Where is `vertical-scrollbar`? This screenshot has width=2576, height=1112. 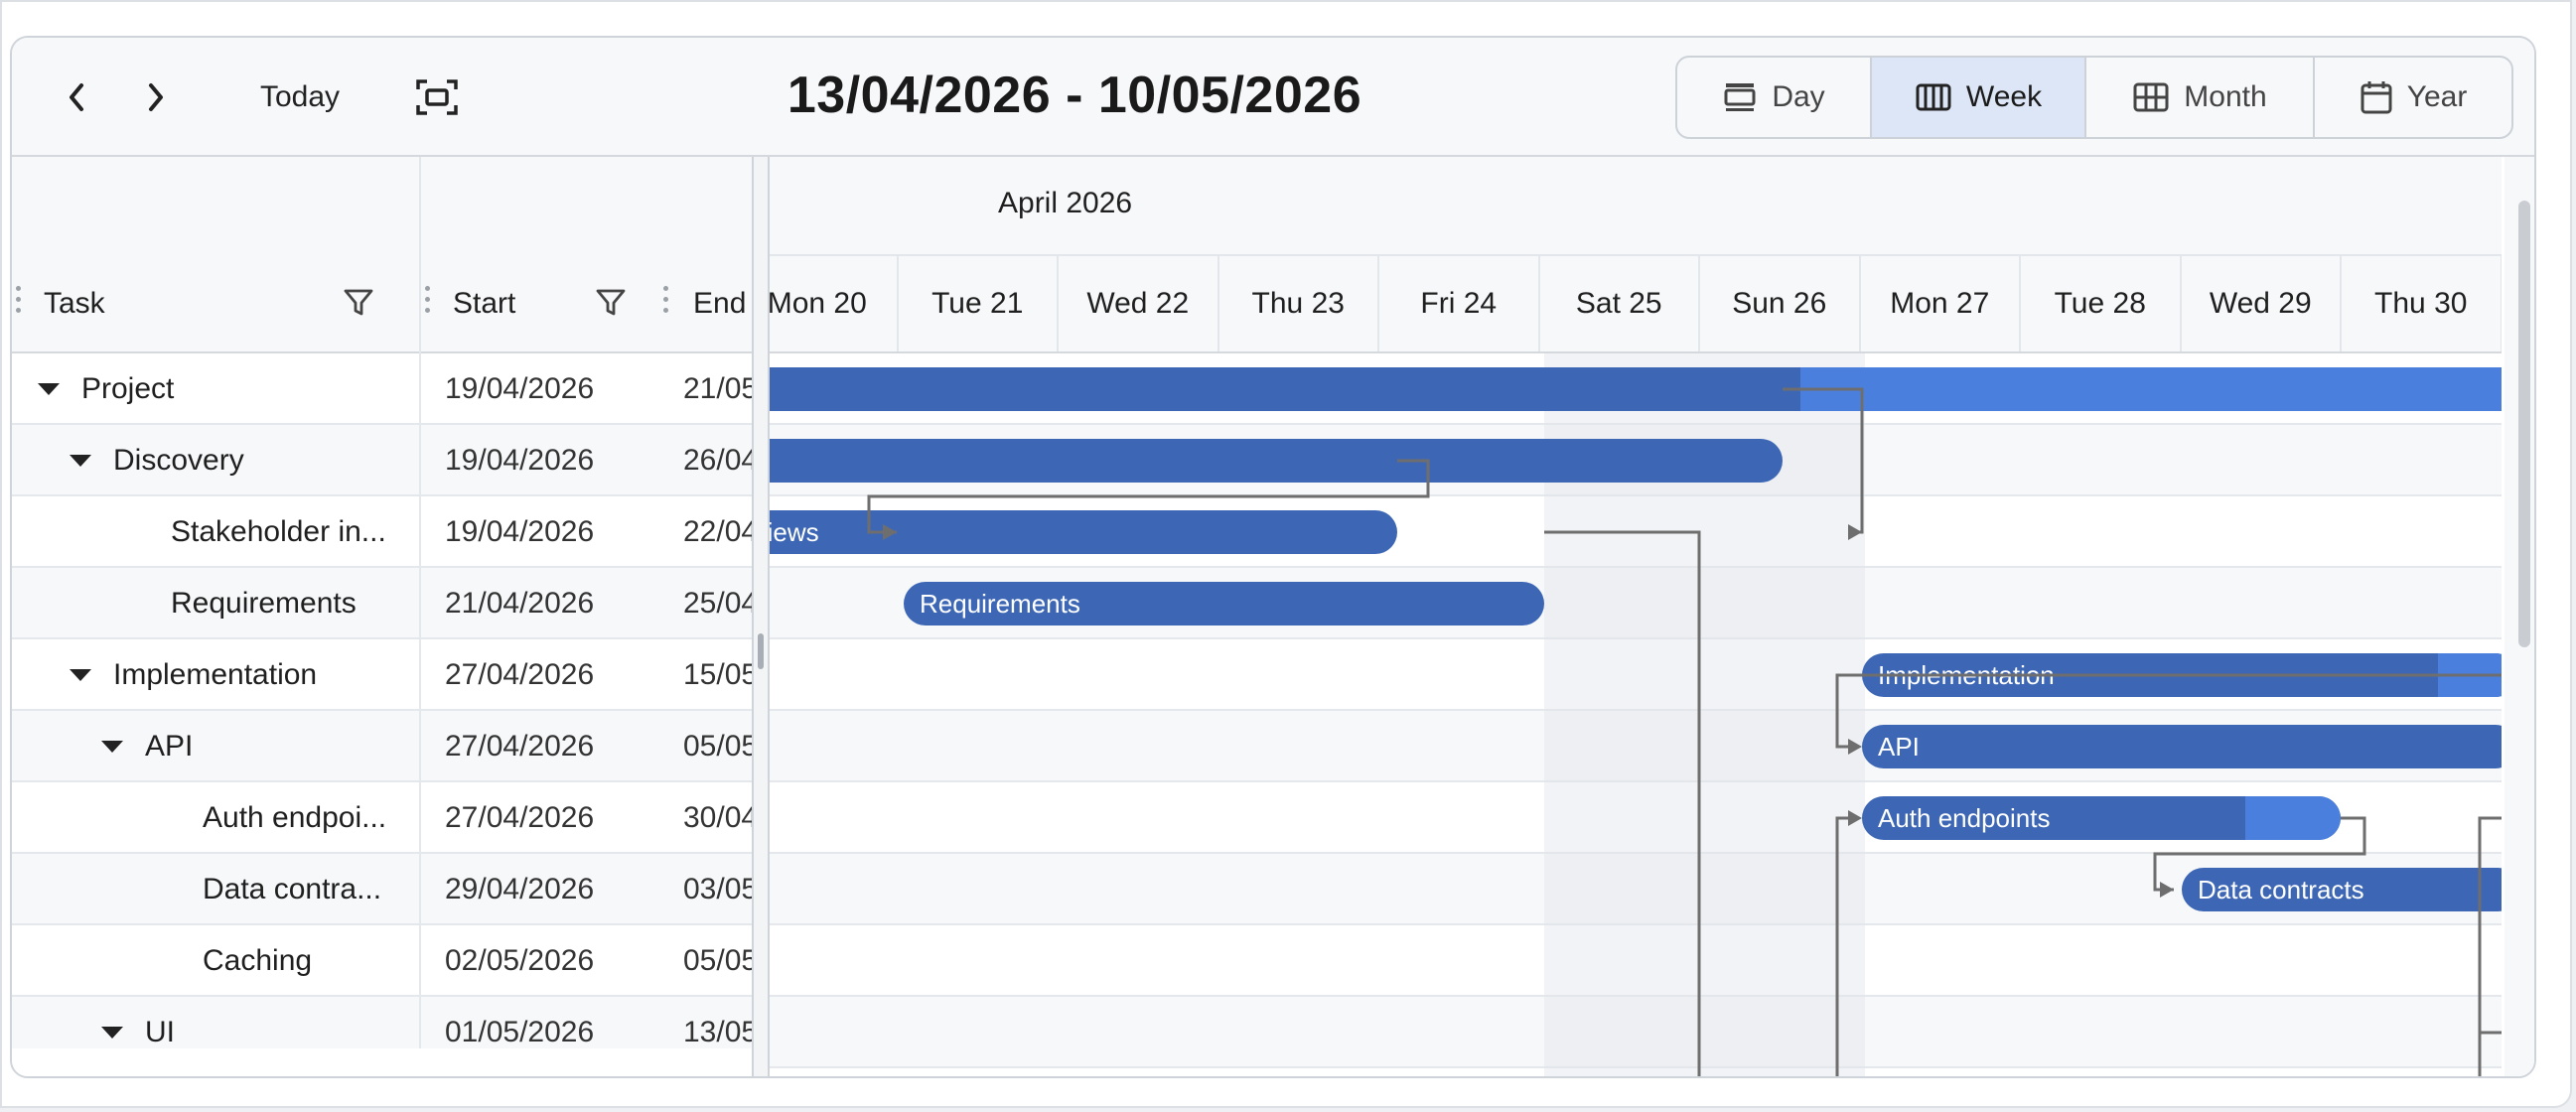
vertical-scrollbar is located at coordinates (2519, 616).